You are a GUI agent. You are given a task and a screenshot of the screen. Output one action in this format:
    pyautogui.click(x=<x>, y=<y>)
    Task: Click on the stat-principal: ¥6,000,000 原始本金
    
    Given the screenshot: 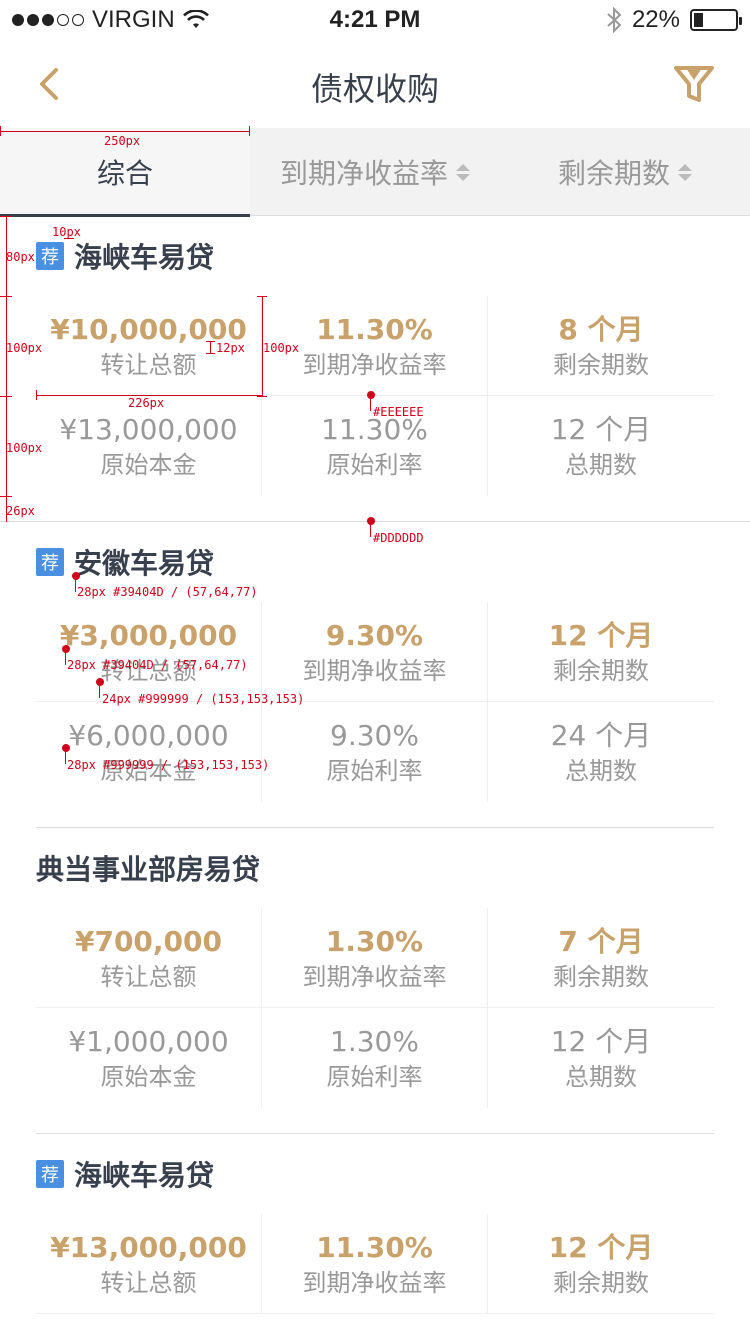 What is the action you would take?
    pyautogui.click(x=149, y=752)
    